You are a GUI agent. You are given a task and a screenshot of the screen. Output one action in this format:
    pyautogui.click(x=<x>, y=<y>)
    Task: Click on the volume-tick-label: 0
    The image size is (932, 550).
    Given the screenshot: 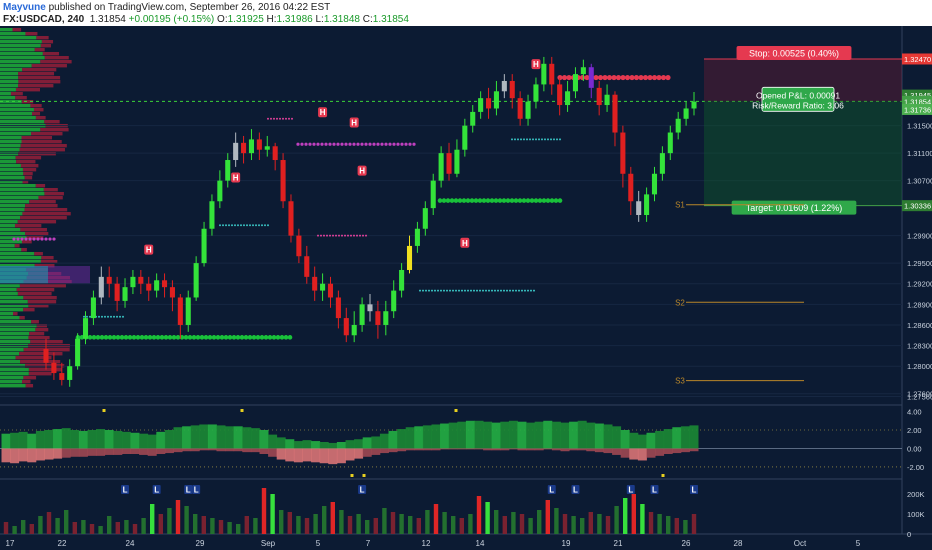 What is the action you would take?
    pyautogui.click(x=909, y=534)
    